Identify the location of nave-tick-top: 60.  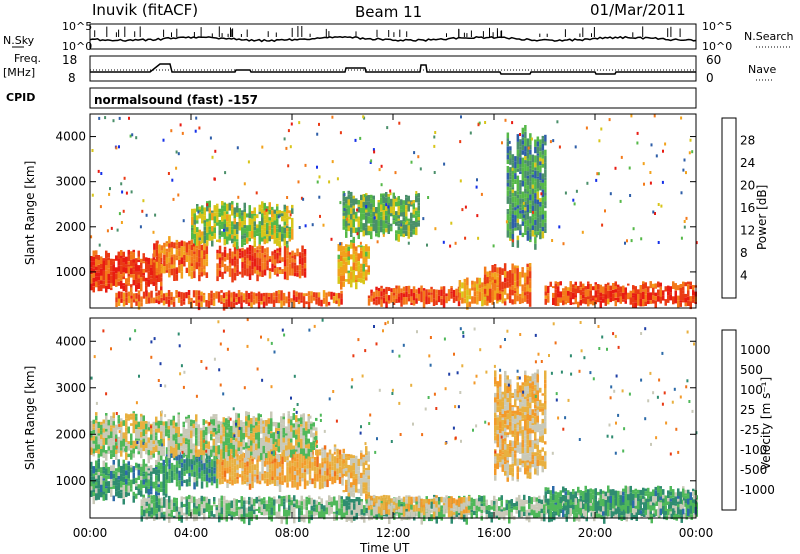
(713, 60).